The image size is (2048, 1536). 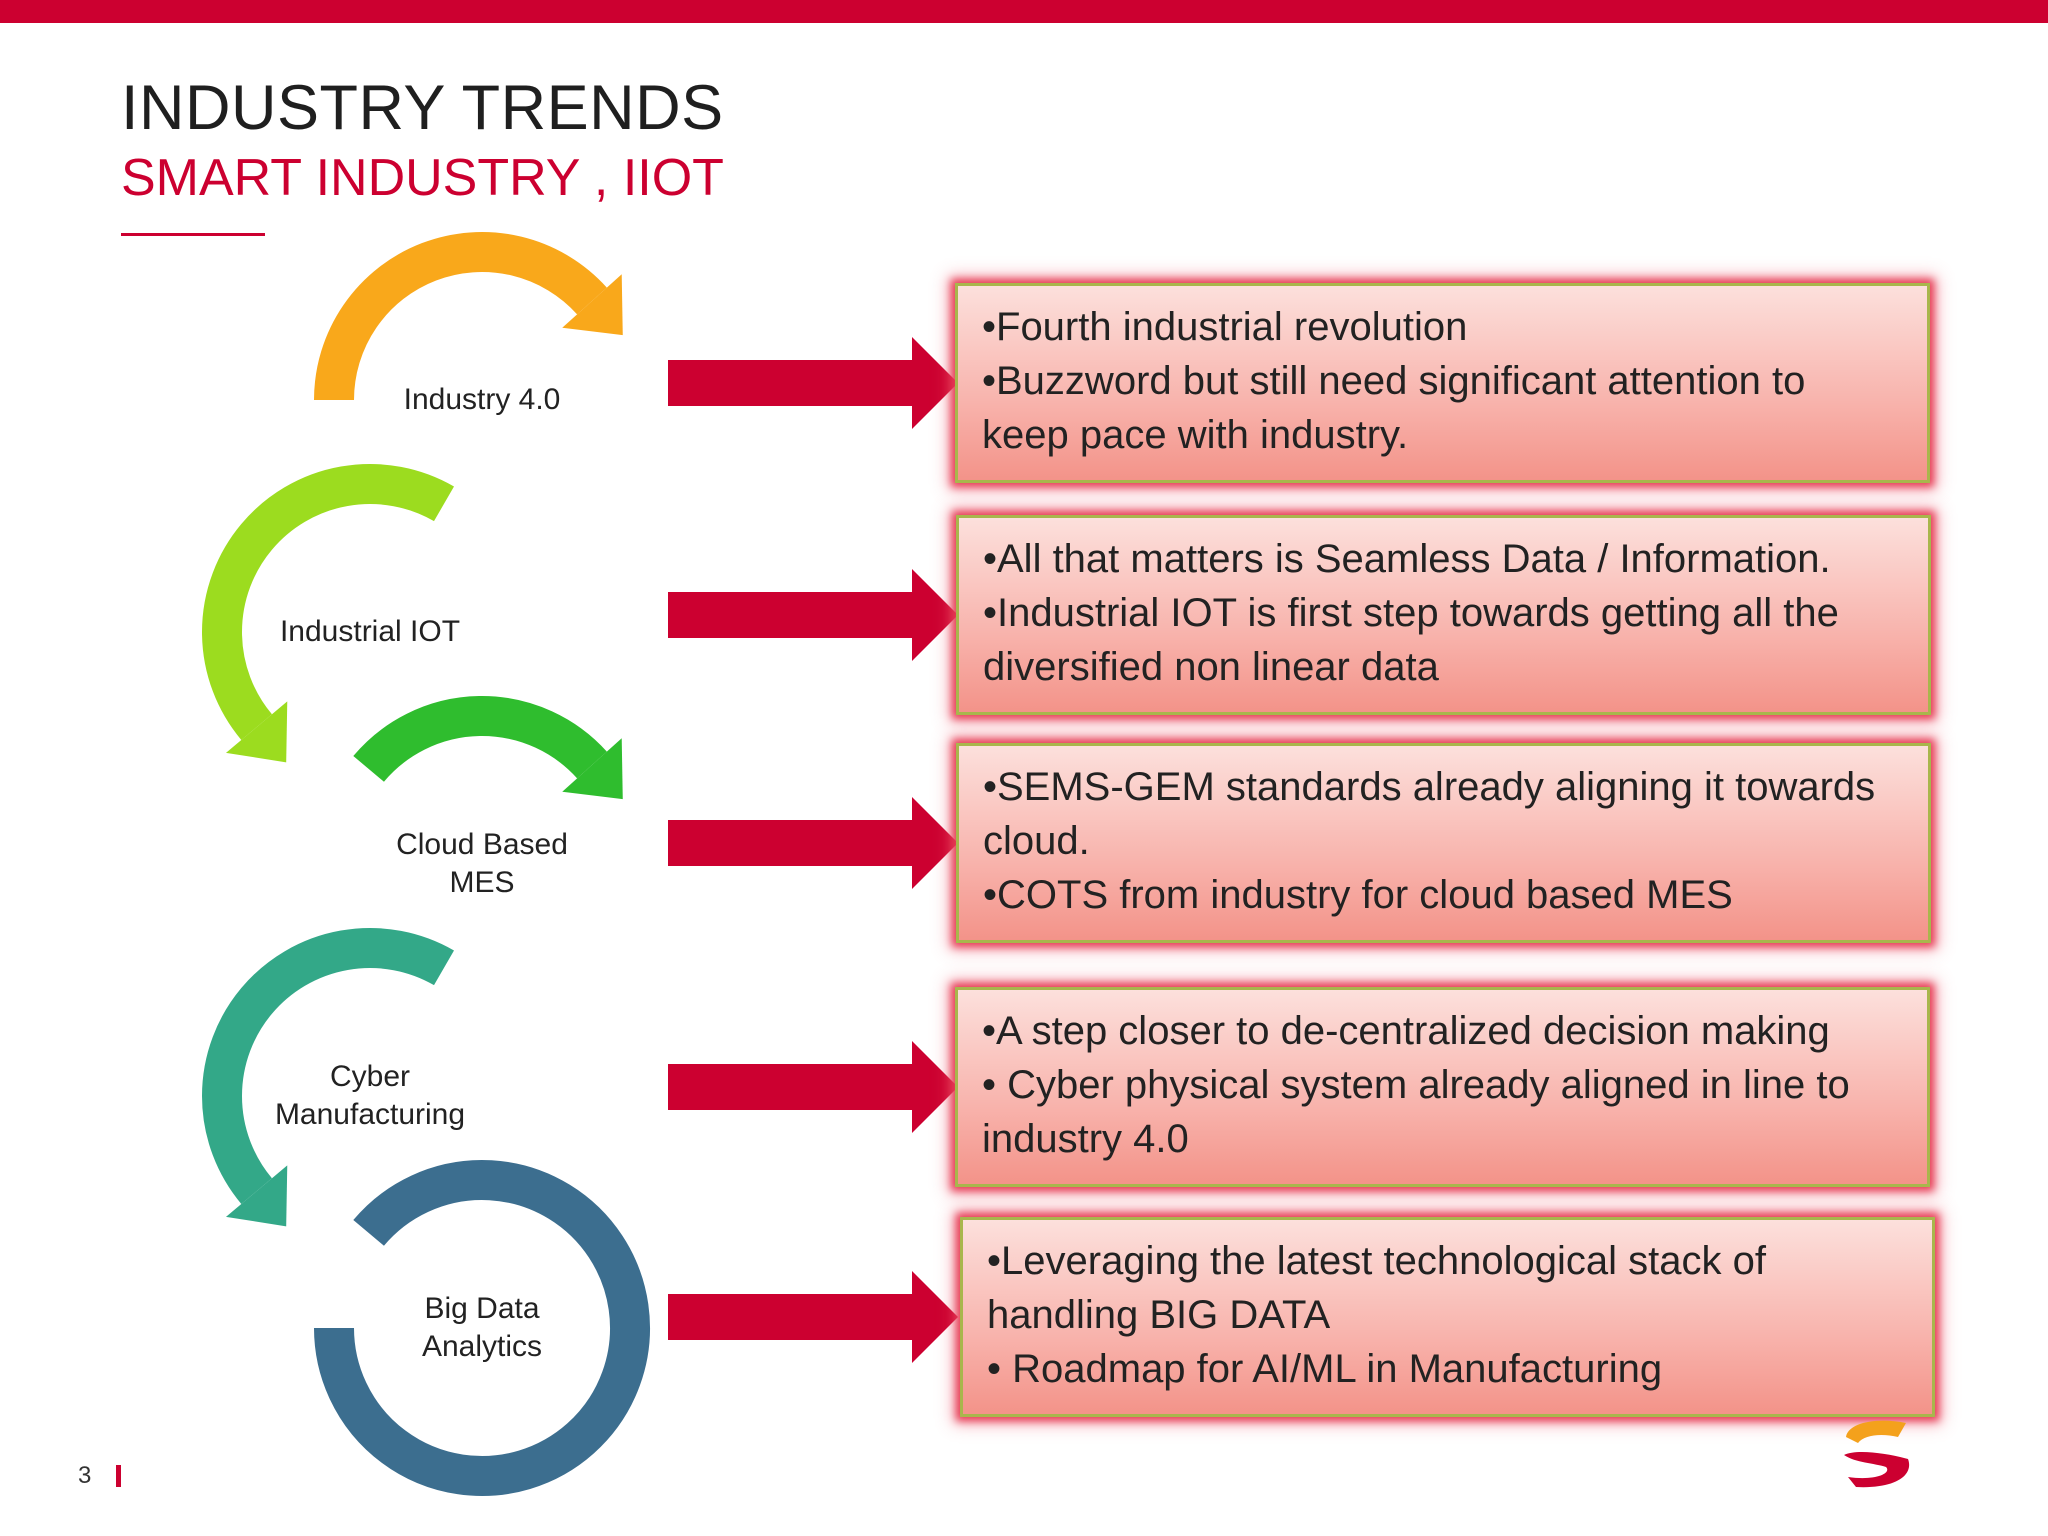 What do you see at coordinates (370, 631) in the screenshot?
I see `stage-label-industrial-iot: Industrial IOT` at bounding box center [370, 631].